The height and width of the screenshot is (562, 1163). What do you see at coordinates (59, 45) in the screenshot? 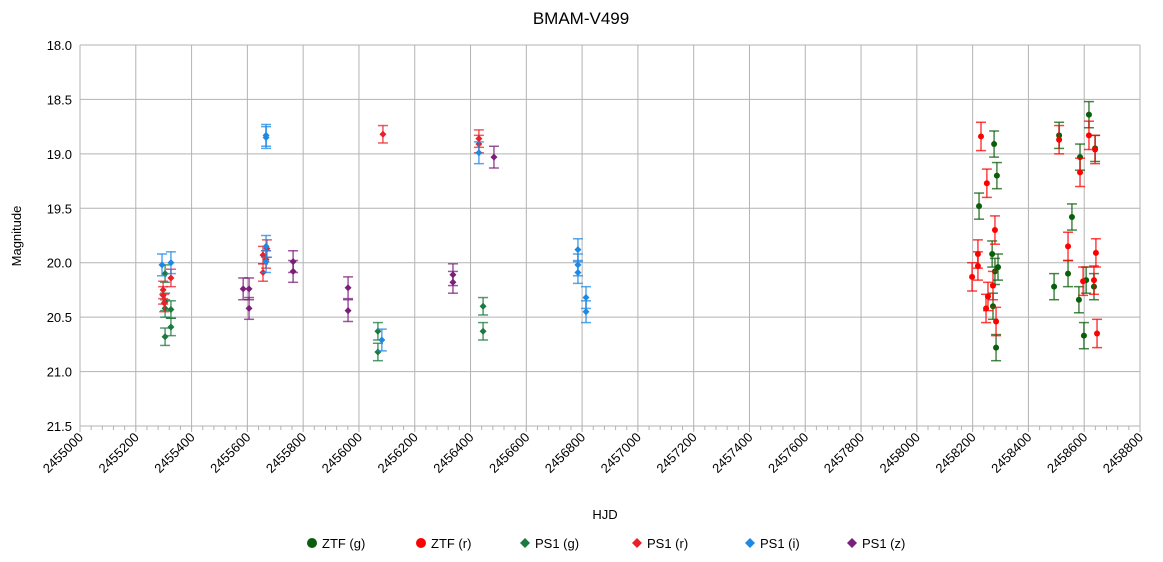
I see `y-tick-label: 18.0` at bounding box center [59, 45].